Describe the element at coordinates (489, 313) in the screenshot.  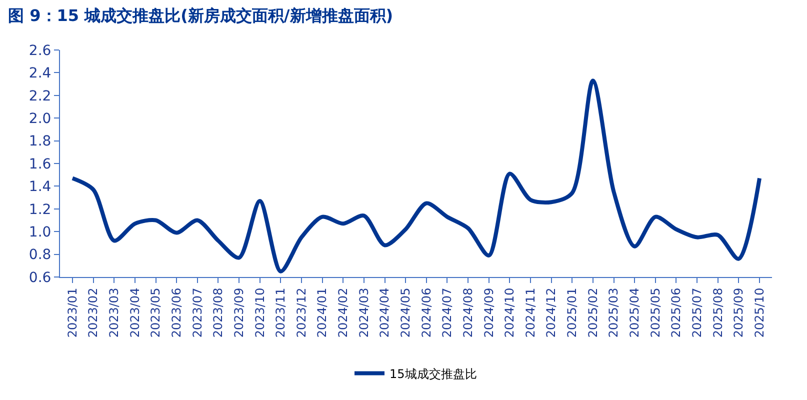
I see `x-tick-label: 2024/09` at that location.